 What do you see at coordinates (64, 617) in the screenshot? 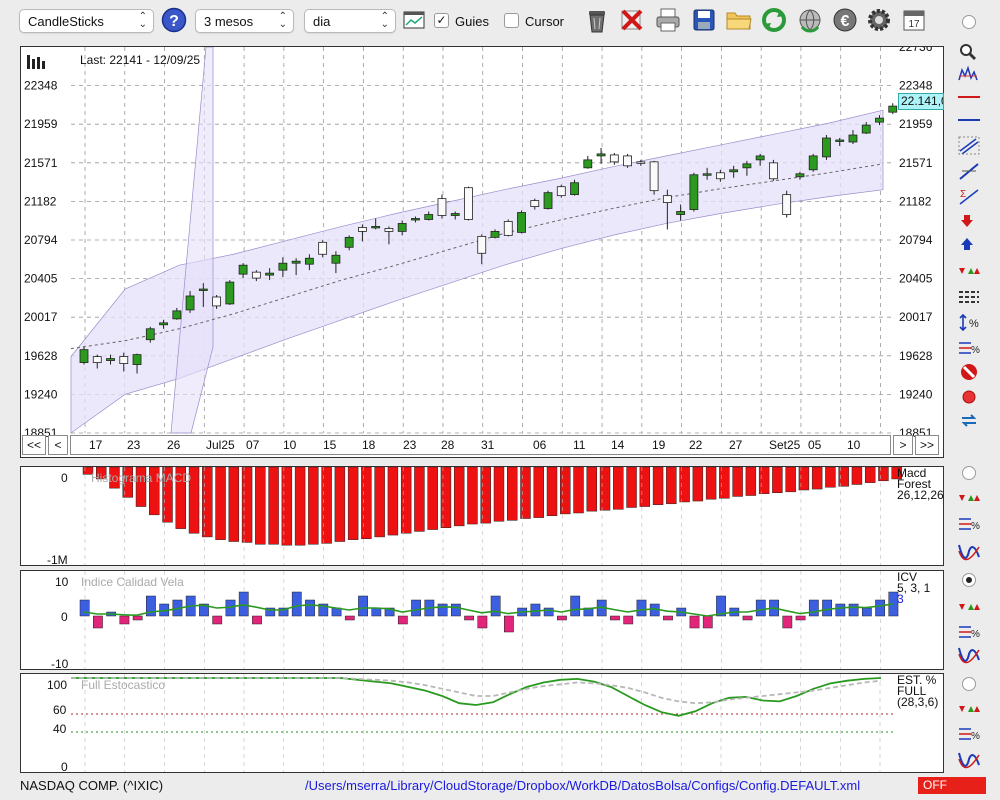
I see `icv-y-mid: 0` at bounding box center [64, 617].